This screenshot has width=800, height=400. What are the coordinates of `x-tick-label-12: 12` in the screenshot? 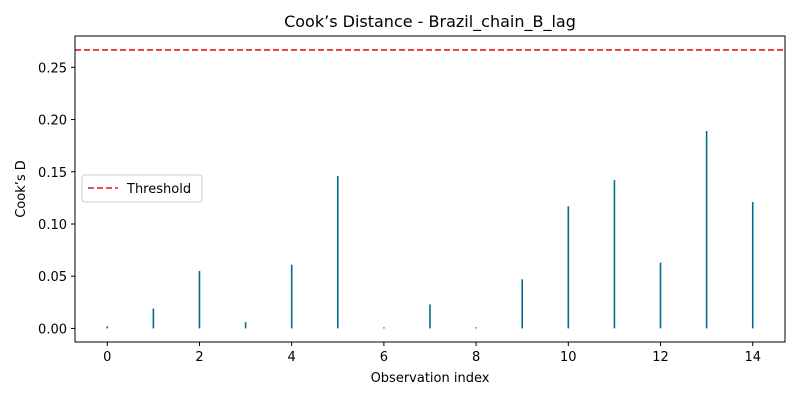 It's located at (660, 357).